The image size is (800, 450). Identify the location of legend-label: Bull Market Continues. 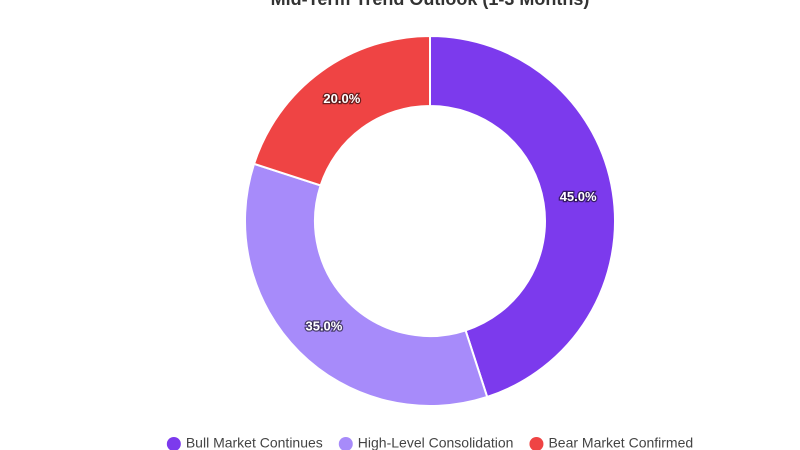
(254, 442).